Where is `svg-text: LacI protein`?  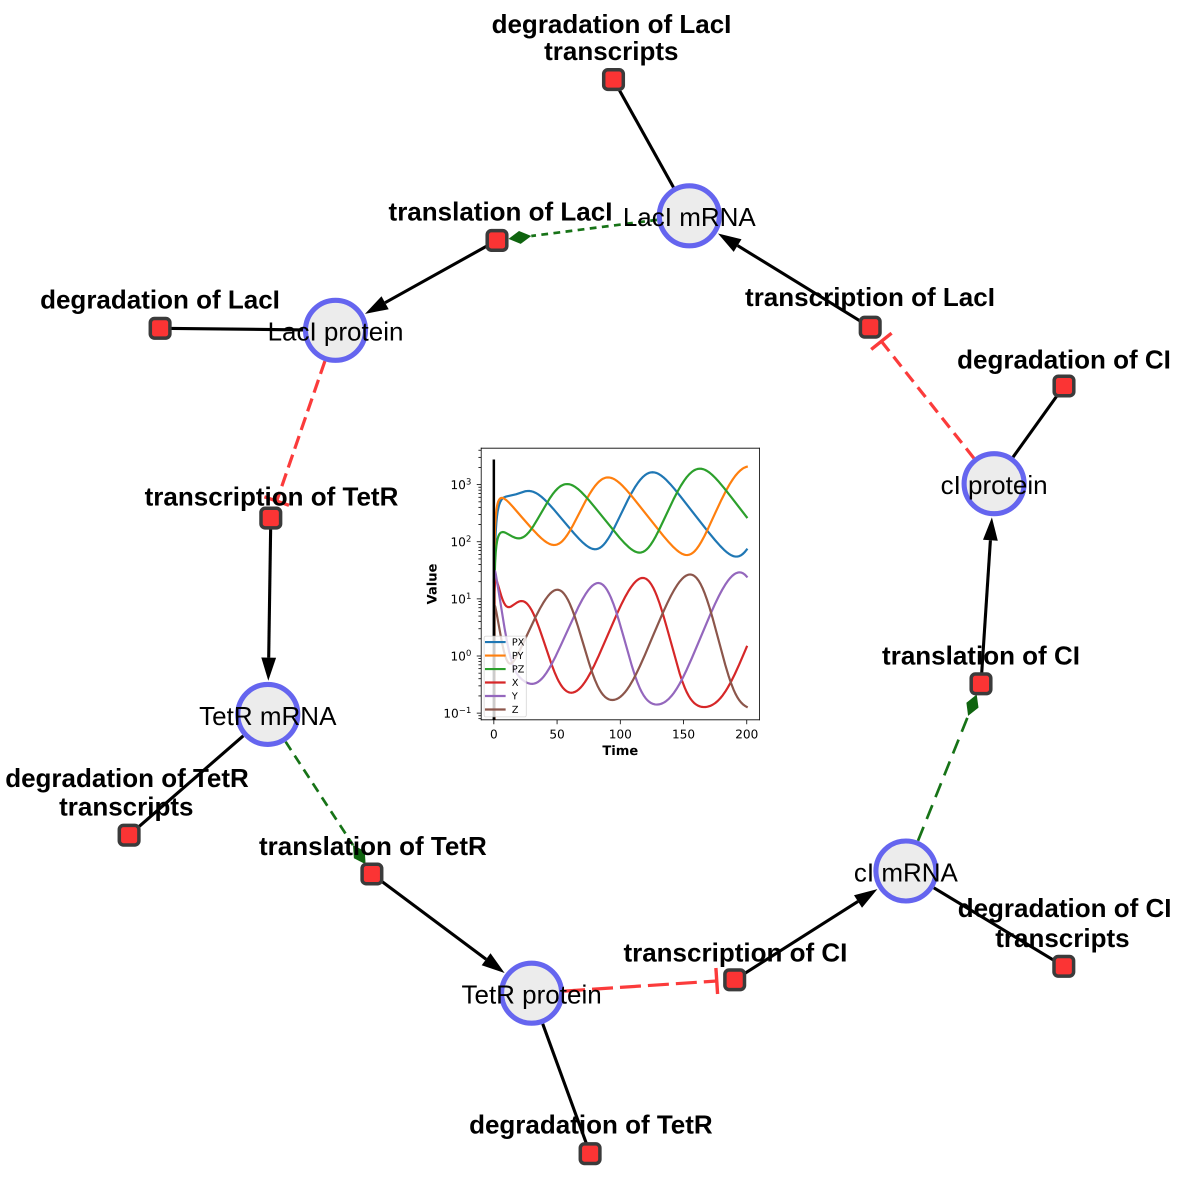
svg-text: LacI protein is located at coordinates (336, 332).